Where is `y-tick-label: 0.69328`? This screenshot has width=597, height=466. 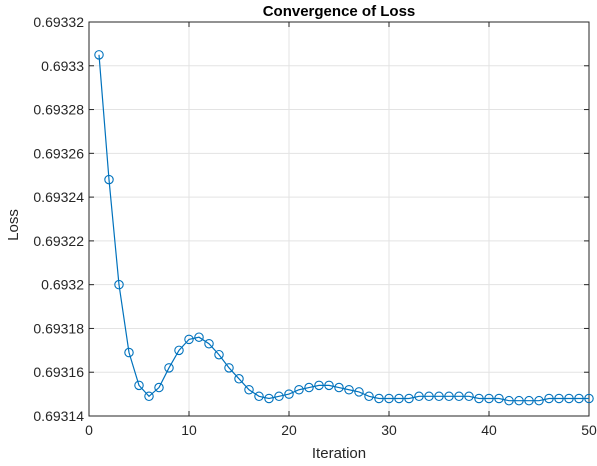
y-tick-label: 0.69328 is located at coordinates (58, 110).